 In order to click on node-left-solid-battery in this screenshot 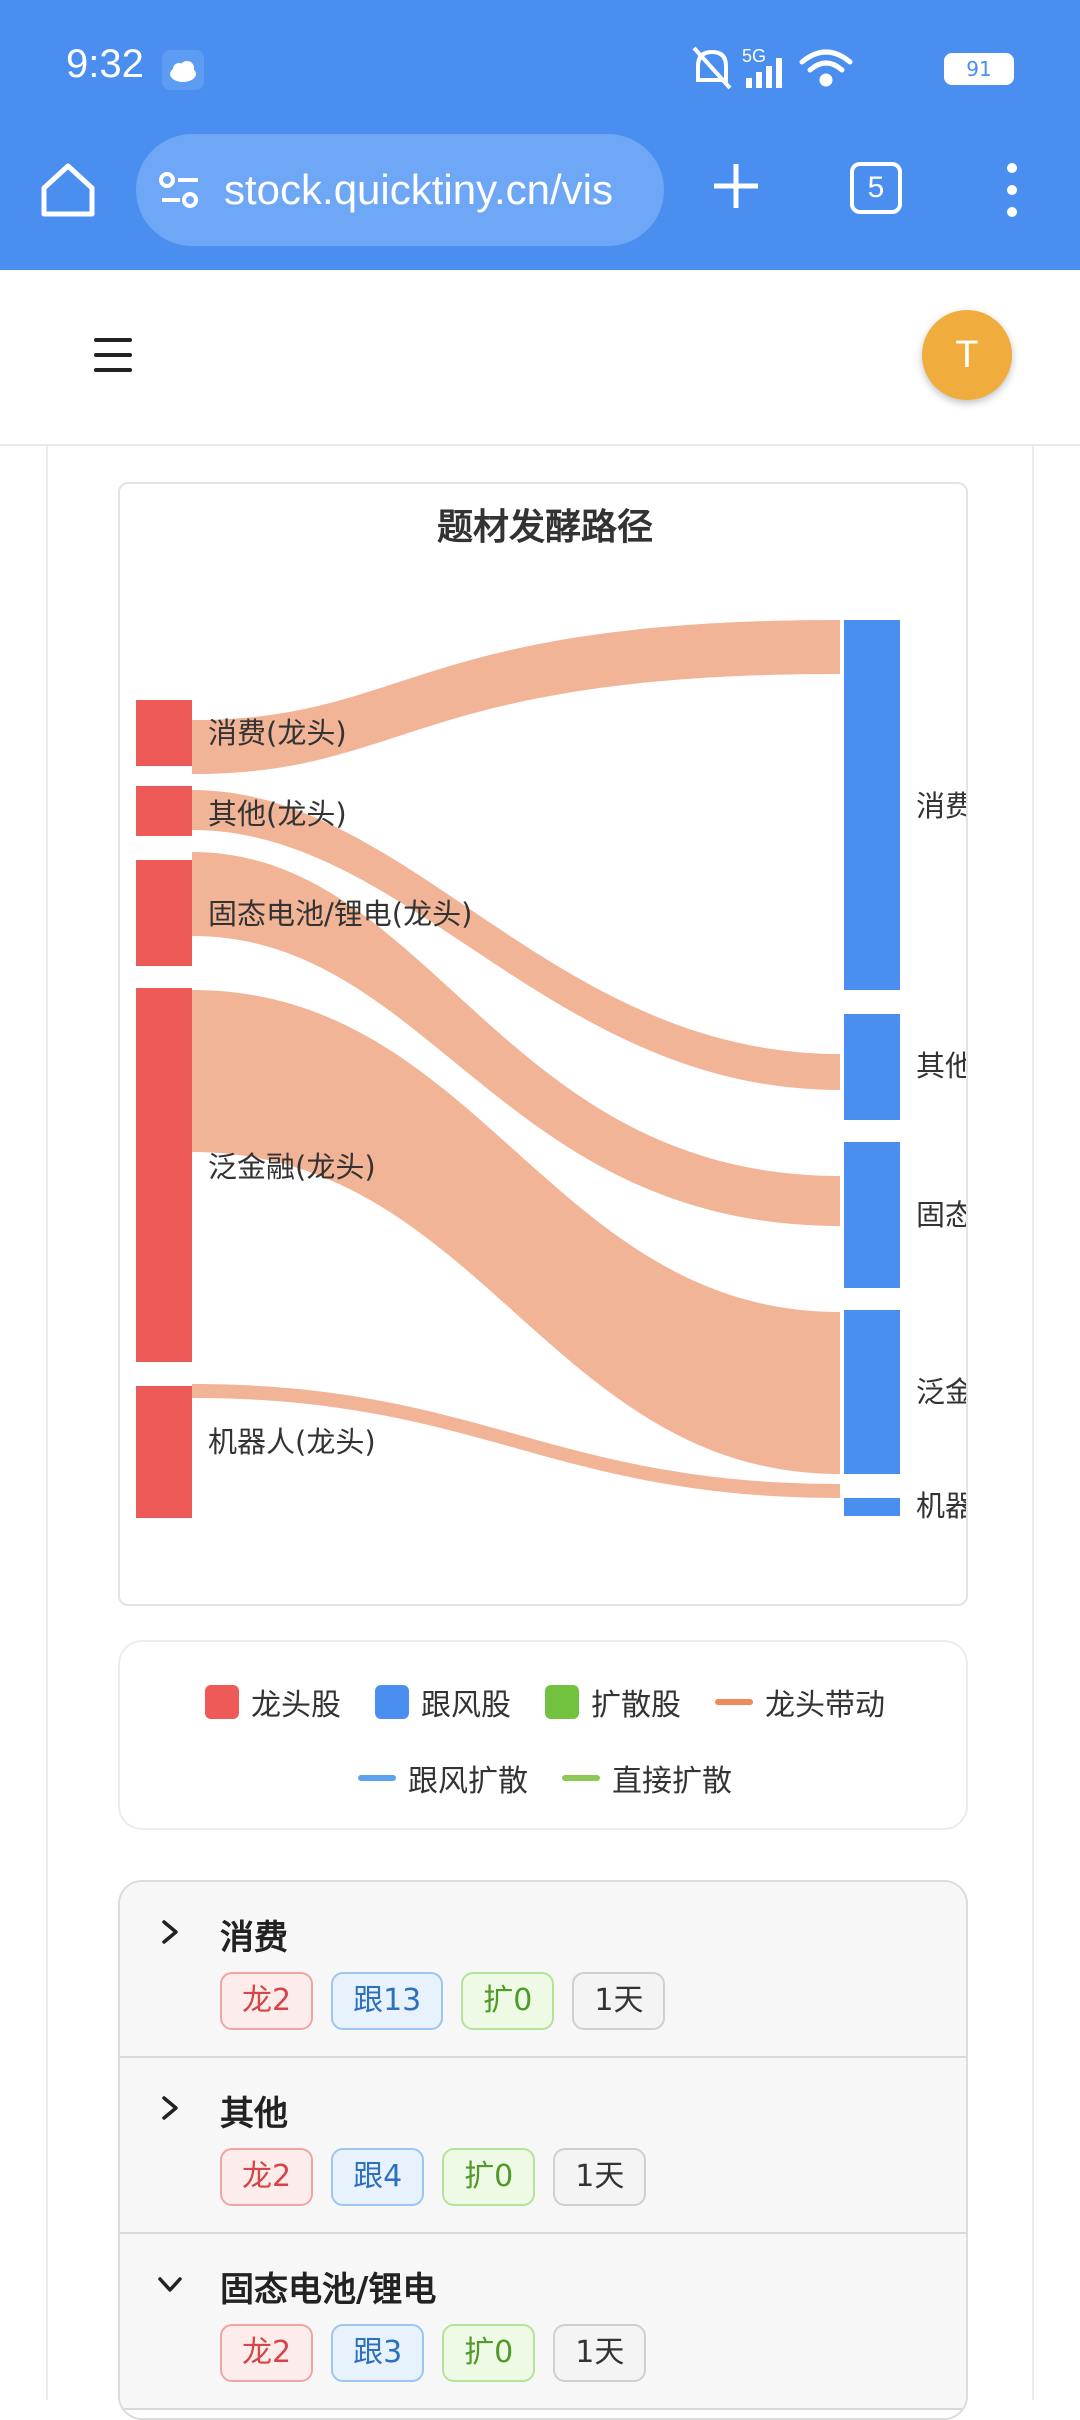, I will do `click(164, 913)`.